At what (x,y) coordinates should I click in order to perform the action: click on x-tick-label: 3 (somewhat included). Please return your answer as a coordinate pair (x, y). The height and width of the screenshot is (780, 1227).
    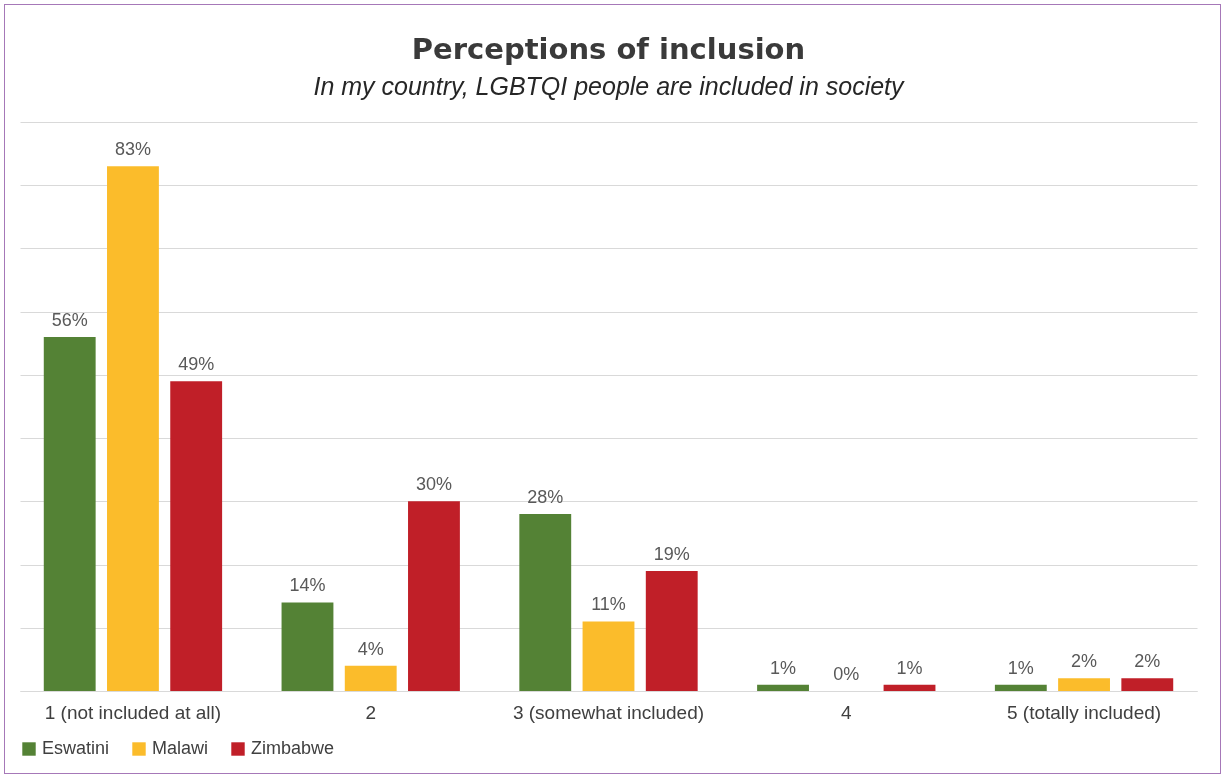
    Looking at the image, I should click on (608, 712).